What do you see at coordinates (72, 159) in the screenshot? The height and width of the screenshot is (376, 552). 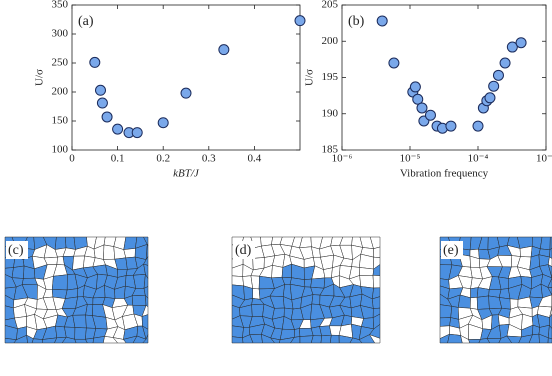 I see `x-tick-label: 0` at bounding box center [72, 159].